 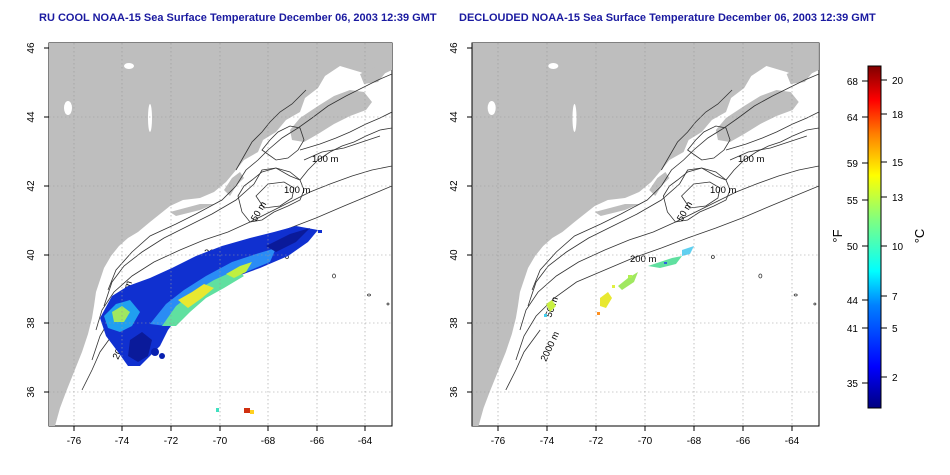 What do you see at coordinates (853, 329) in the screenshot?
I see `fahrenheit-tick-label: 41` at bounding box center [853, 329].